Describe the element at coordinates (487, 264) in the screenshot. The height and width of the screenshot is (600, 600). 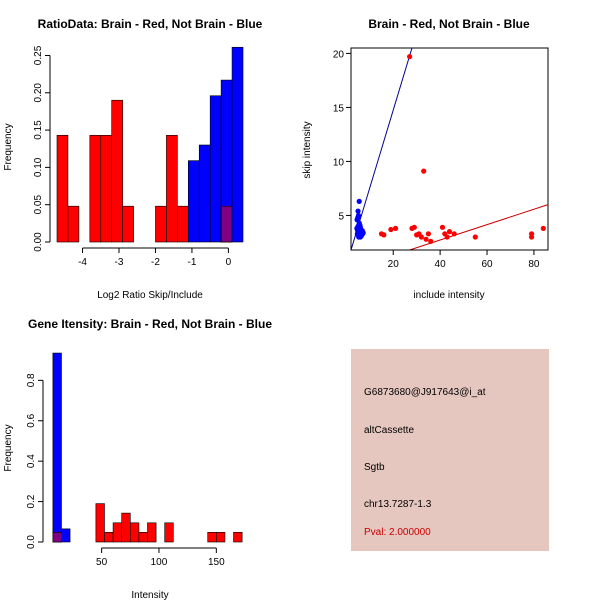
I see `scatter-x-tick-label: 60` at that location.